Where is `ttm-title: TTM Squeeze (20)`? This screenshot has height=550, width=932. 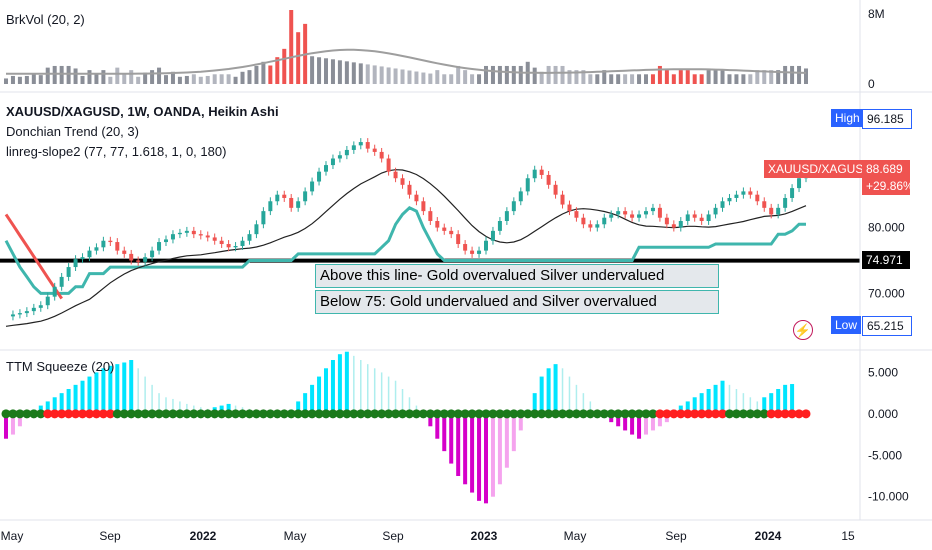 ttm-title: TTM Squeeze (20) is located at coordinates (60, 366).